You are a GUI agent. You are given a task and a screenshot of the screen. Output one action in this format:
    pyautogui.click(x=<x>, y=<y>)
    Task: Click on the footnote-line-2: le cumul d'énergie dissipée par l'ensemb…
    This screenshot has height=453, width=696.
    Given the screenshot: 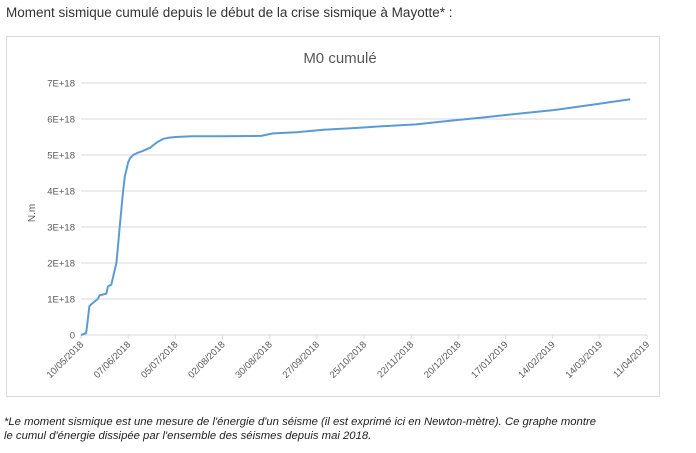 What is the action you would take?
    pyautogui.click(x=188, y=436)
    